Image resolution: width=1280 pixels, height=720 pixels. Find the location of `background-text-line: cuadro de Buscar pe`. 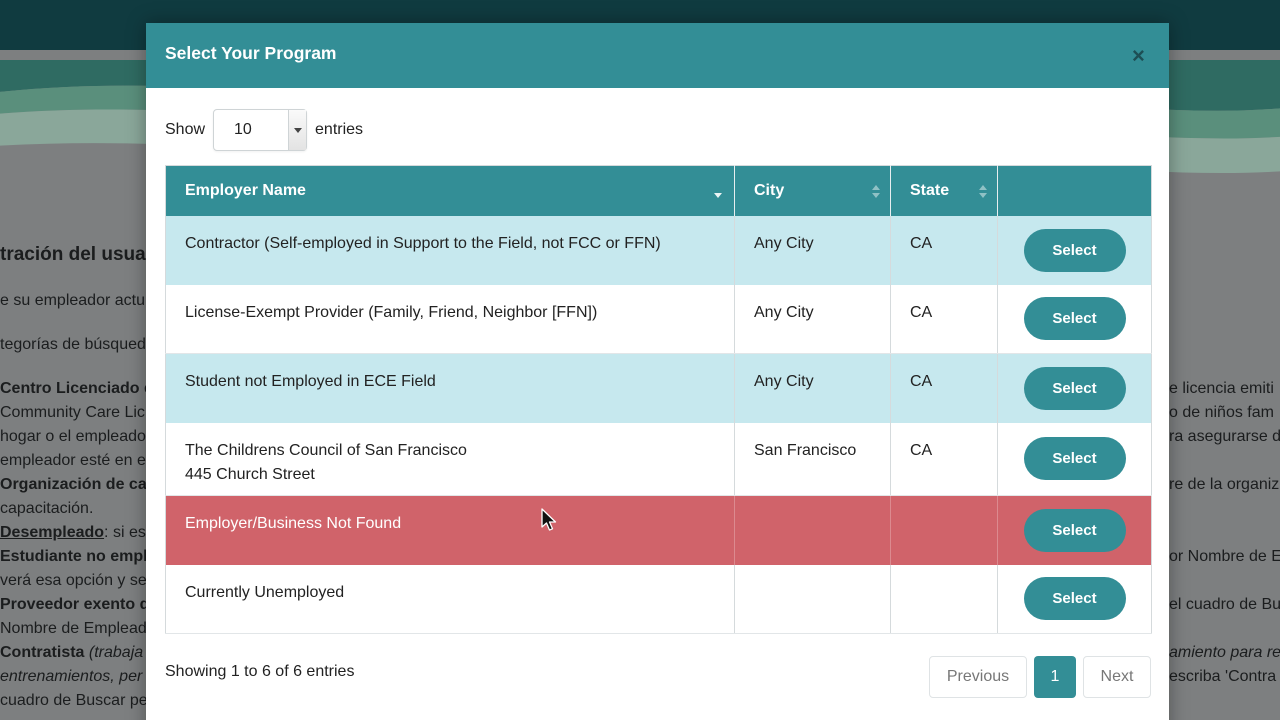

background-text-line: cuadro de Buscar pe is located at coordinates (74, 701).